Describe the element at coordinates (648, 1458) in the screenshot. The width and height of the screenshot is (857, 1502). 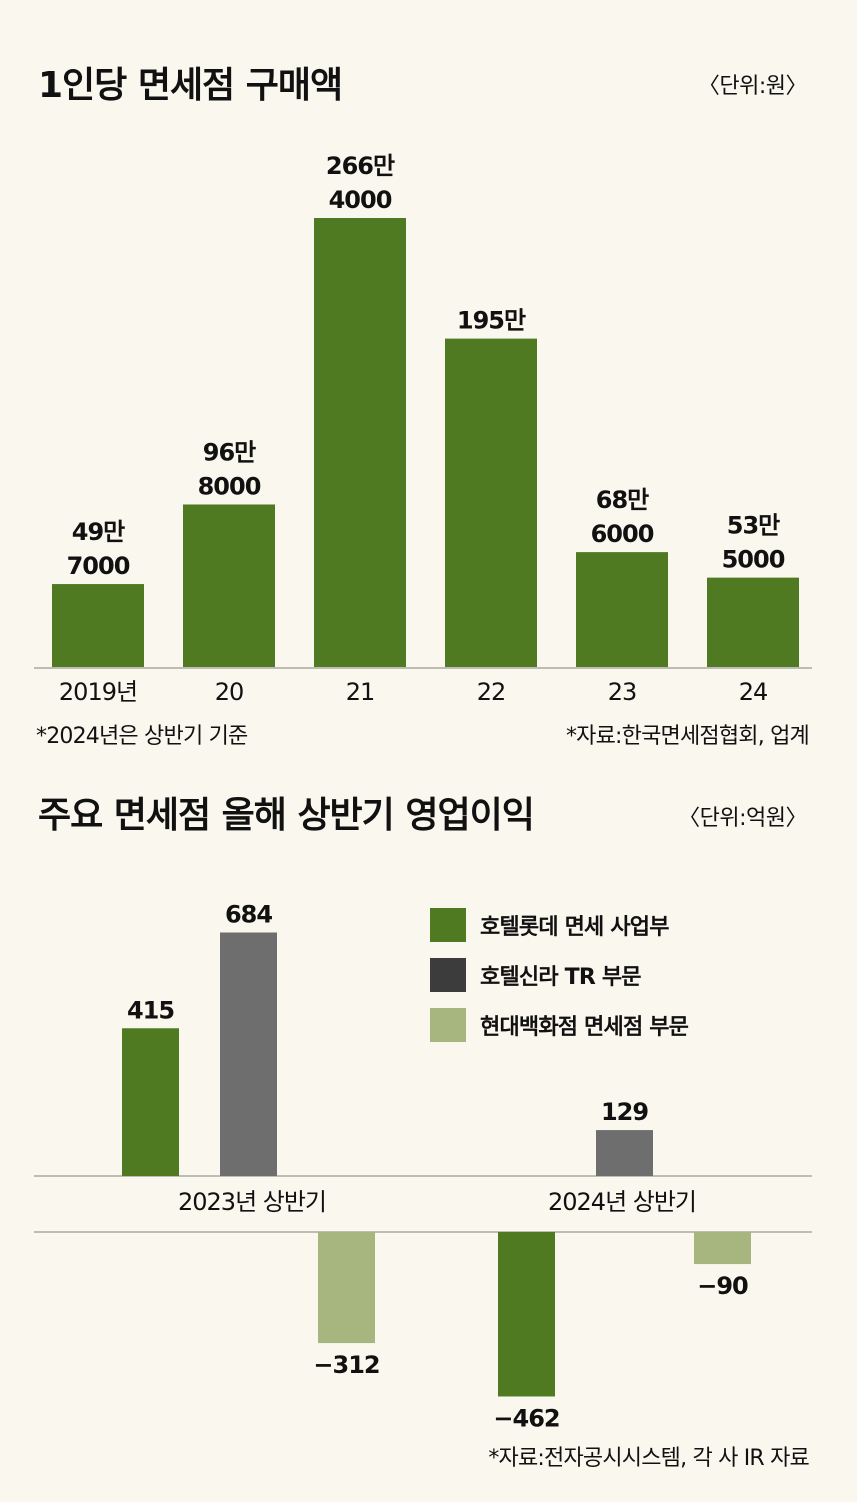
I see `chart2-source-note: *자료:전자공시시스템, 각 사 IR 자료` at that location.